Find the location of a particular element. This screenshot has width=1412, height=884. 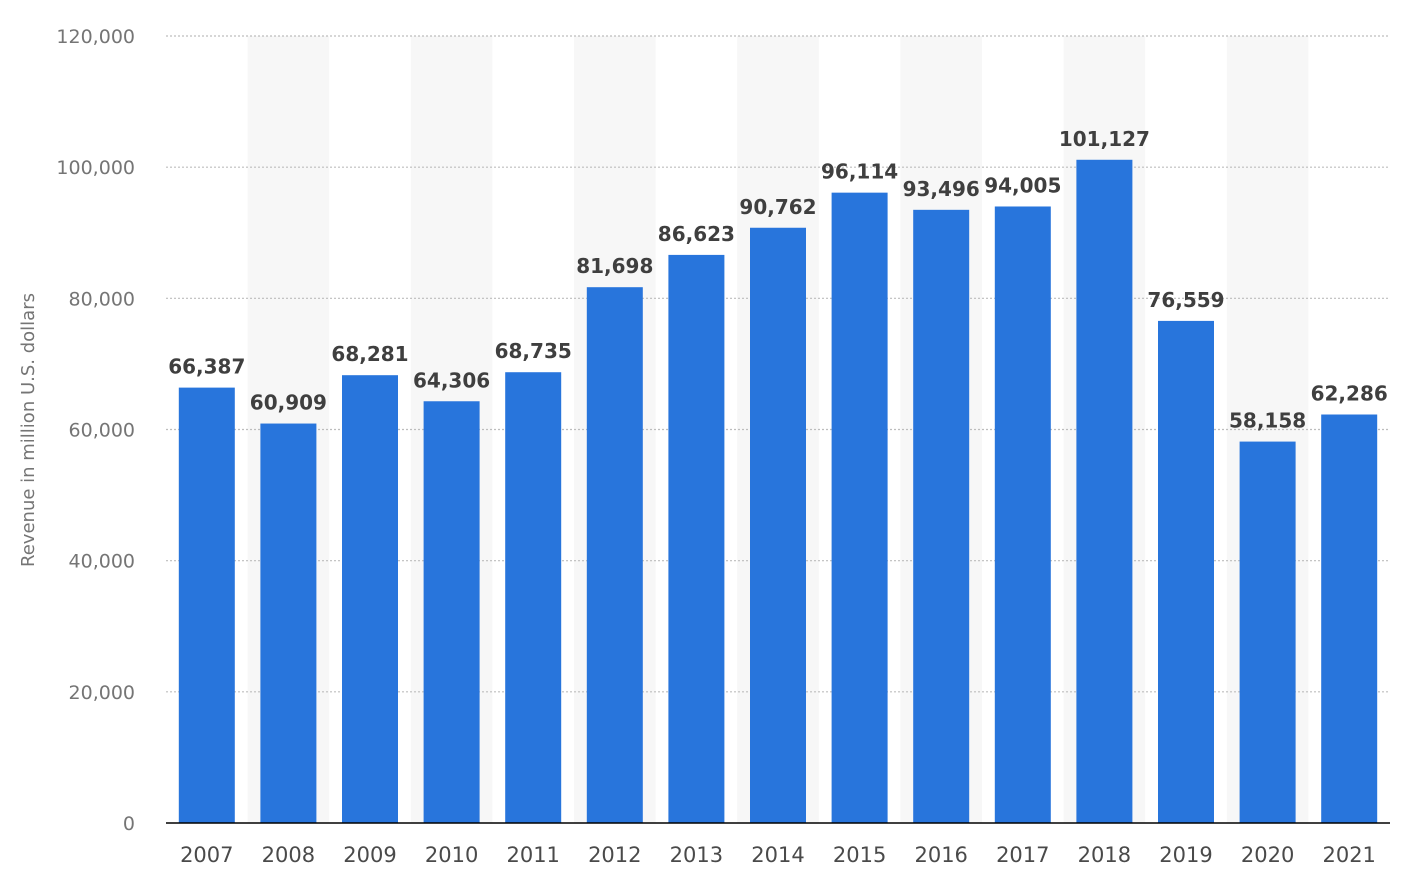

bar-2021 is located at coordinates (1349, 618).